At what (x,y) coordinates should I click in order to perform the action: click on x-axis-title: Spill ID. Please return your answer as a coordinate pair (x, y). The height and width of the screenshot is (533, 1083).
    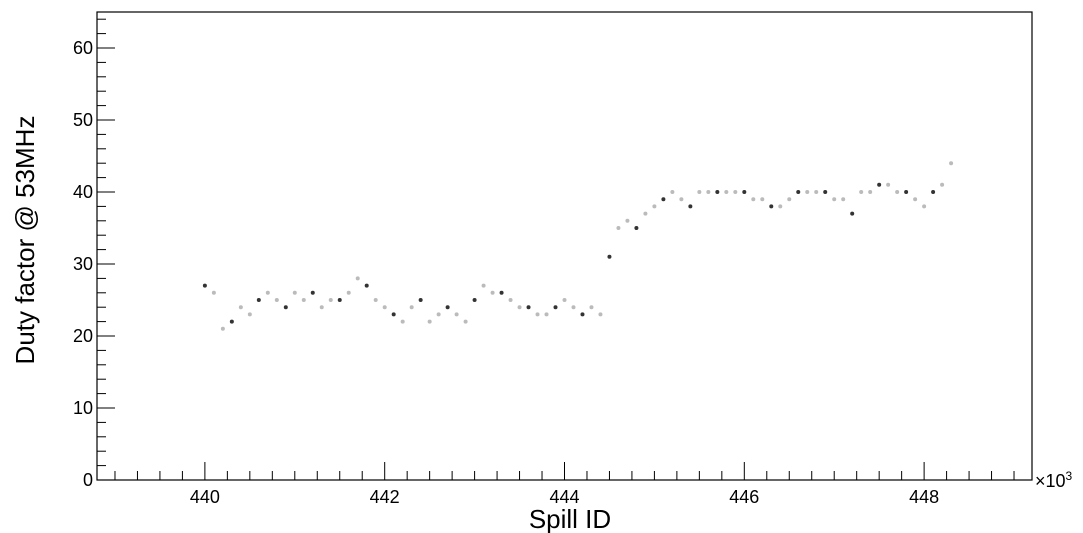
    Looking at the image, I should click on (570, 518).